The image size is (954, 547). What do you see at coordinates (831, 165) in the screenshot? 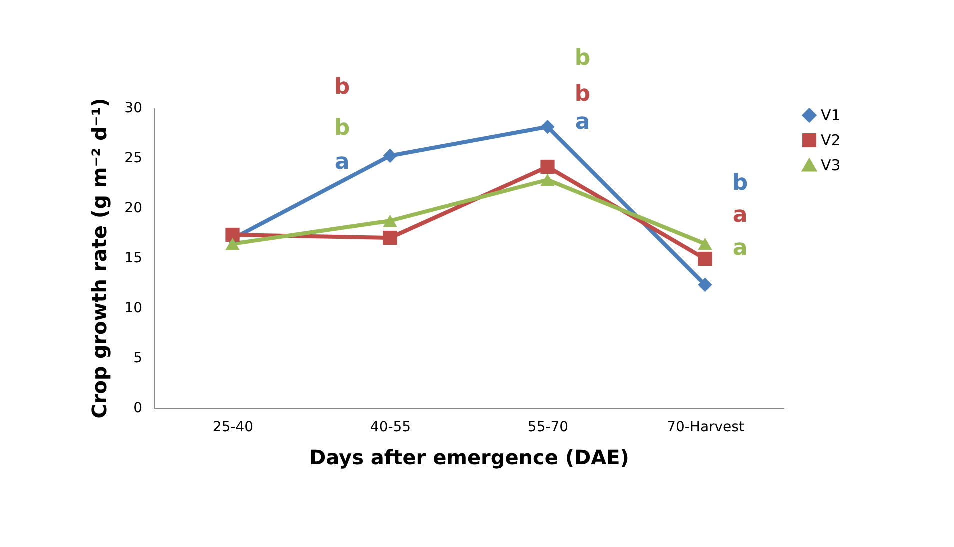
I see `legend-label: V3` at bounding box center [831, 165].